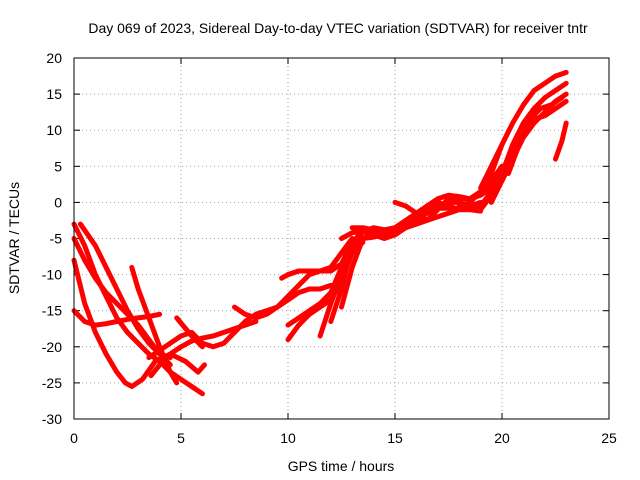  Describe the element at coordinates (52, 347) in the screenshot. I see `y-tick-label: -20` at that location.